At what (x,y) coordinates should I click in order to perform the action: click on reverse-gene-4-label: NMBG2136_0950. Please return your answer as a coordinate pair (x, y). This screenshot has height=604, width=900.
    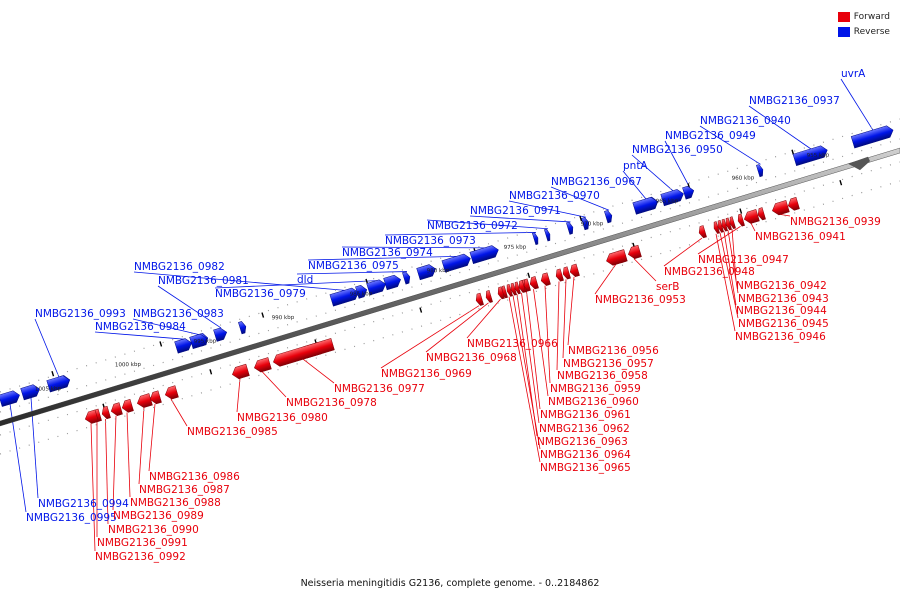
    Looking at the image, I should click on (677, 150).